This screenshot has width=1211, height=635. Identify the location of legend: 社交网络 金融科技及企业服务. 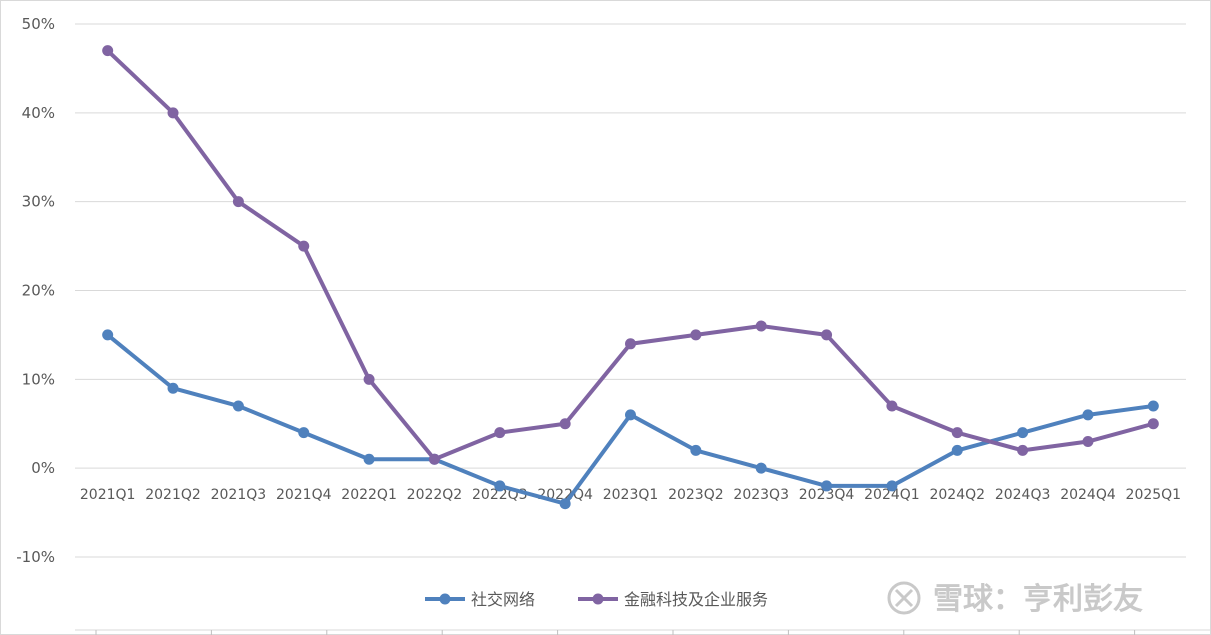
(596, 599).